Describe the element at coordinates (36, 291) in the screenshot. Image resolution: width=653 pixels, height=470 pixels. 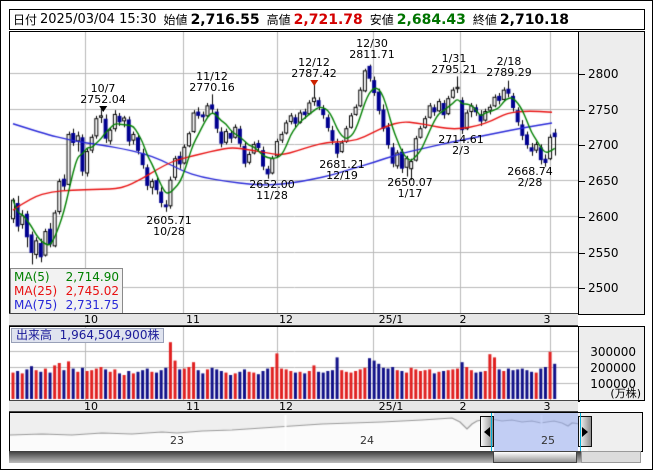
I see `ma25-label: MA(25)` at that location.